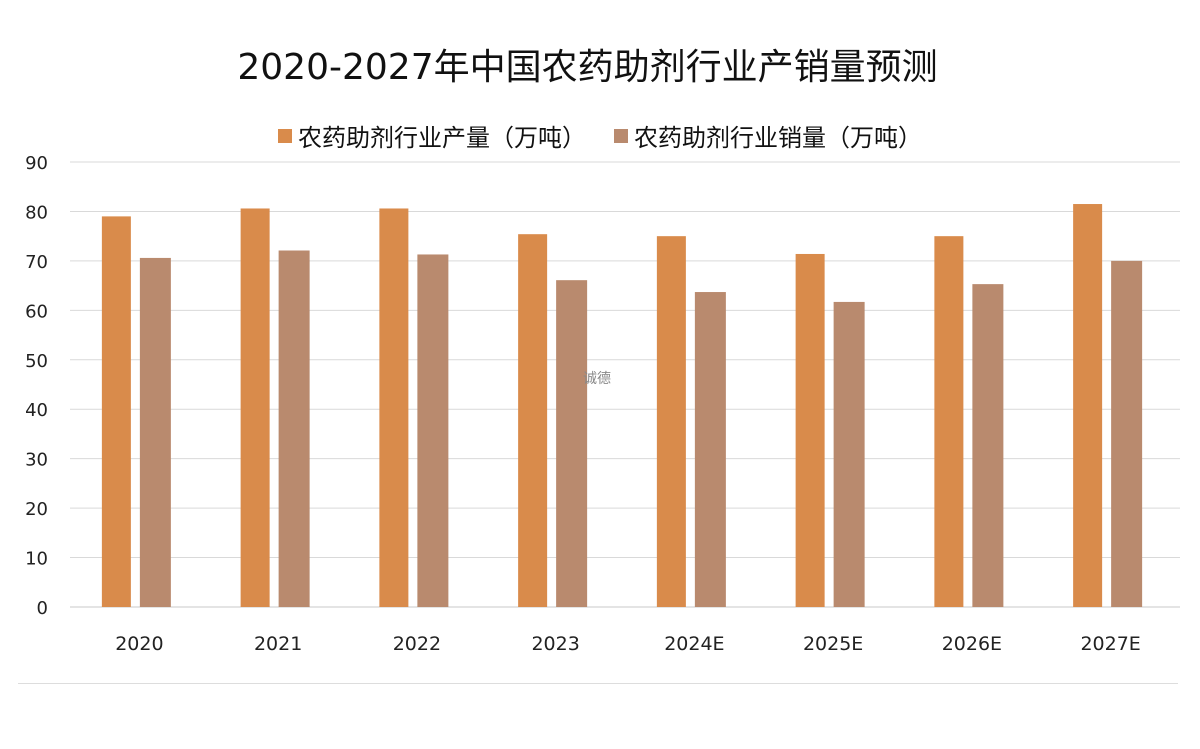 The height and width of the screenshot is (749, 1200). What do you see at coordinates (417, 644) in the screenshot?
I see `x-tick-label: 2022` at bounding box center [417, 644].